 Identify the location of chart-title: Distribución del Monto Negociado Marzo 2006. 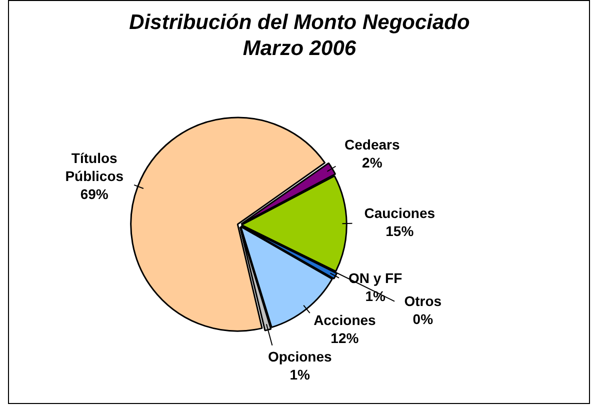
(299, 36).